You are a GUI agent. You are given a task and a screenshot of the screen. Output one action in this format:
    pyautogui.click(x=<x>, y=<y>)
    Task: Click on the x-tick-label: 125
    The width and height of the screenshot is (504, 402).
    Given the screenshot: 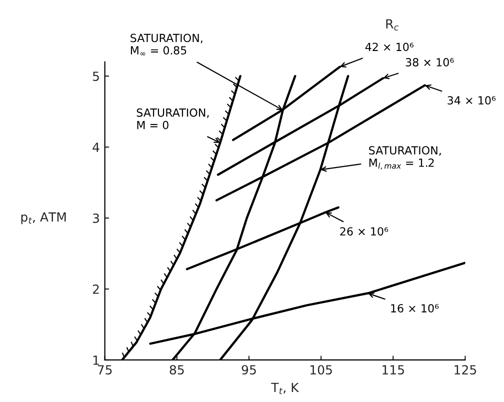 What is the action you would take?
    pyautogui.click(x=465, y=370)
    